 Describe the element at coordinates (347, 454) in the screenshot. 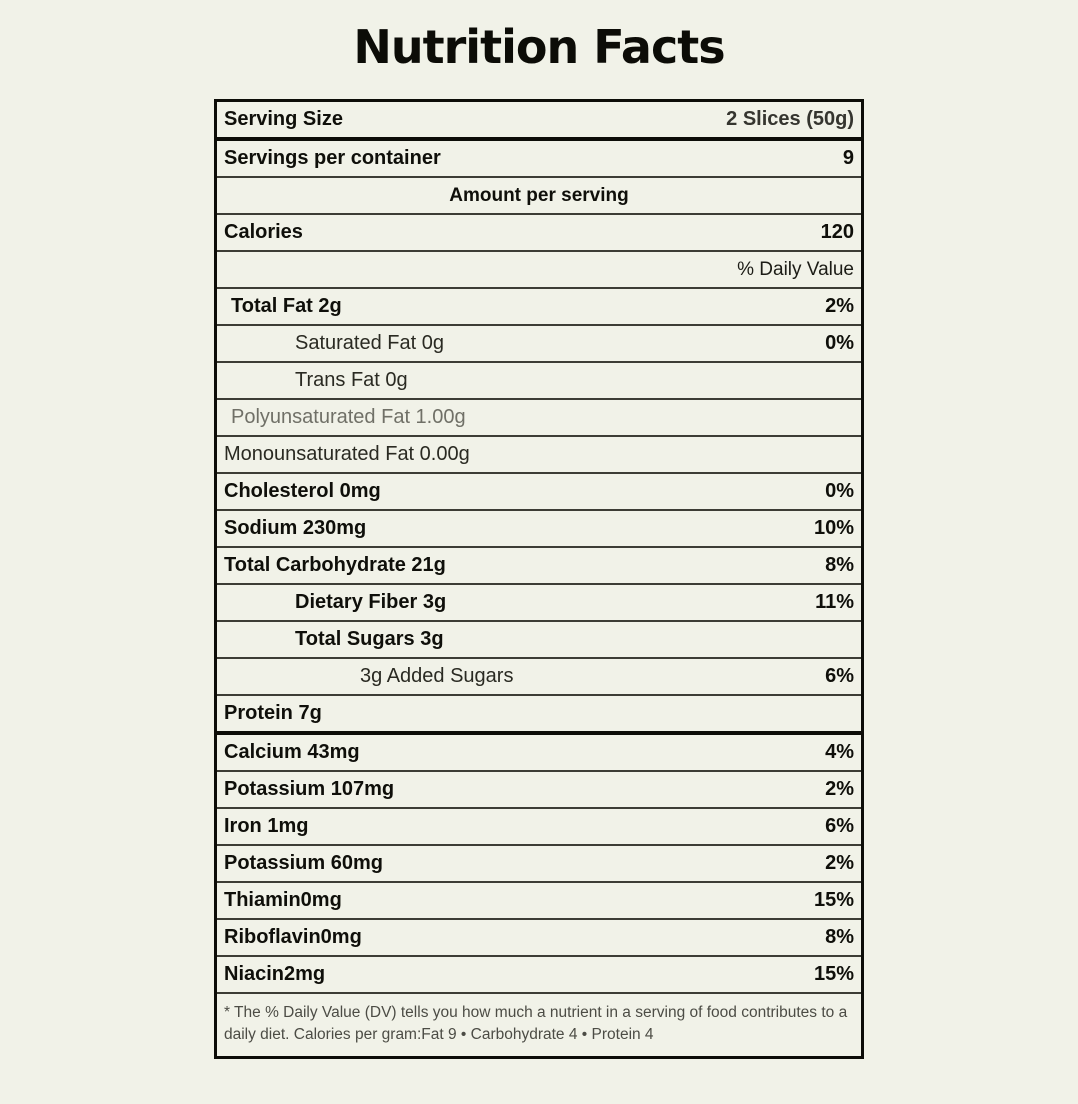

I see `nutrient-label: Monounsaturated Fat 0.00g` at that location.